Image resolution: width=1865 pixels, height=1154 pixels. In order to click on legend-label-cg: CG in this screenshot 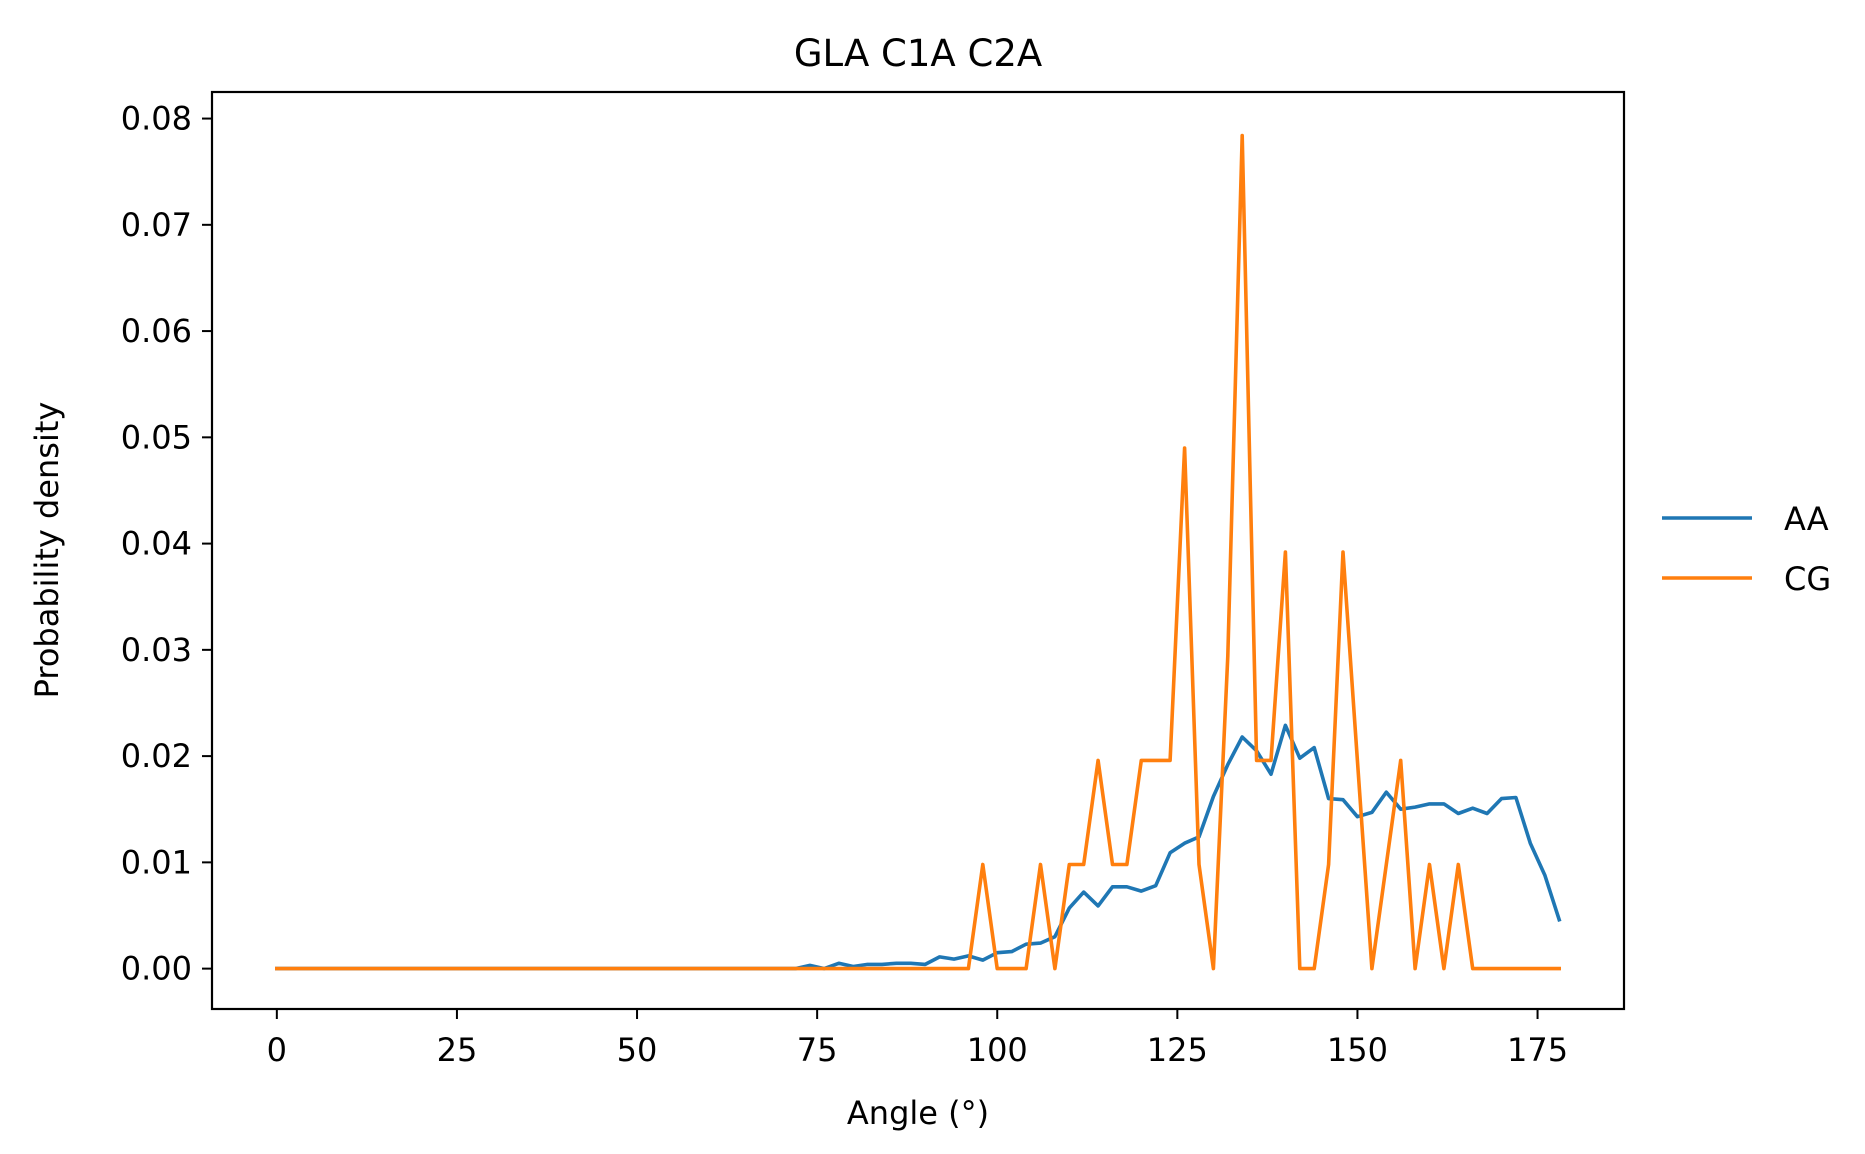, I will do `click(1807, 579)`.